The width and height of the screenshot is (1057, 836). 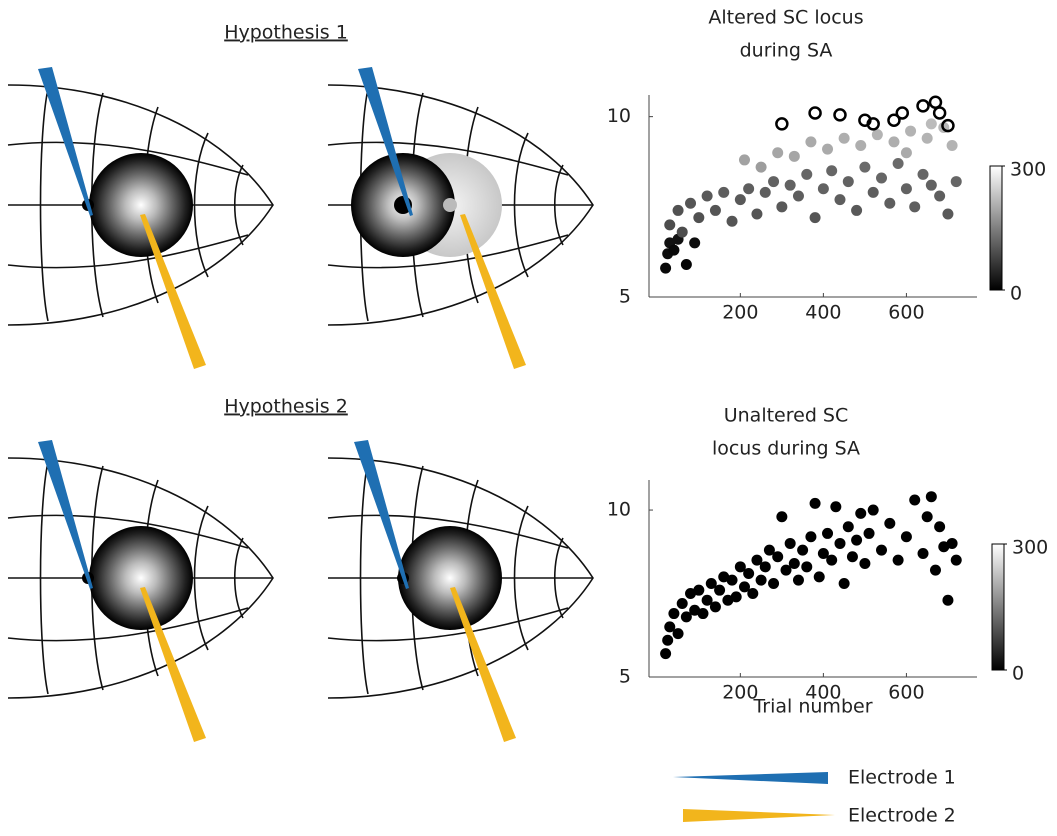 I want to click on legend-label: Electrode 2, so click(x=902, y=816).